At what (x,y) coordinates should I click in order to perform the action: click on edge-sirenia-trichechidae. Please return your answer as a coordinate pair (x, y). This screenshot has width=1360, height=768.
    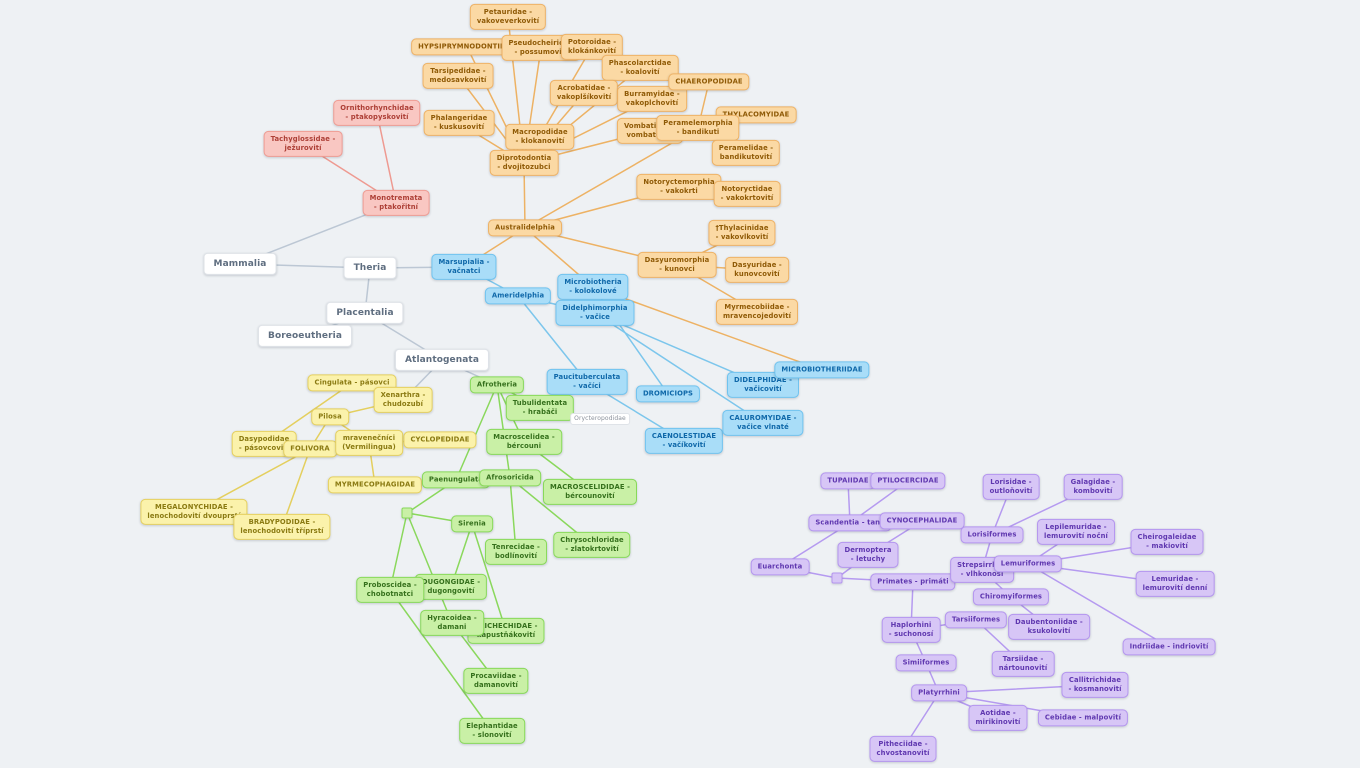
    Looking at the image, I should click on (489, 577).